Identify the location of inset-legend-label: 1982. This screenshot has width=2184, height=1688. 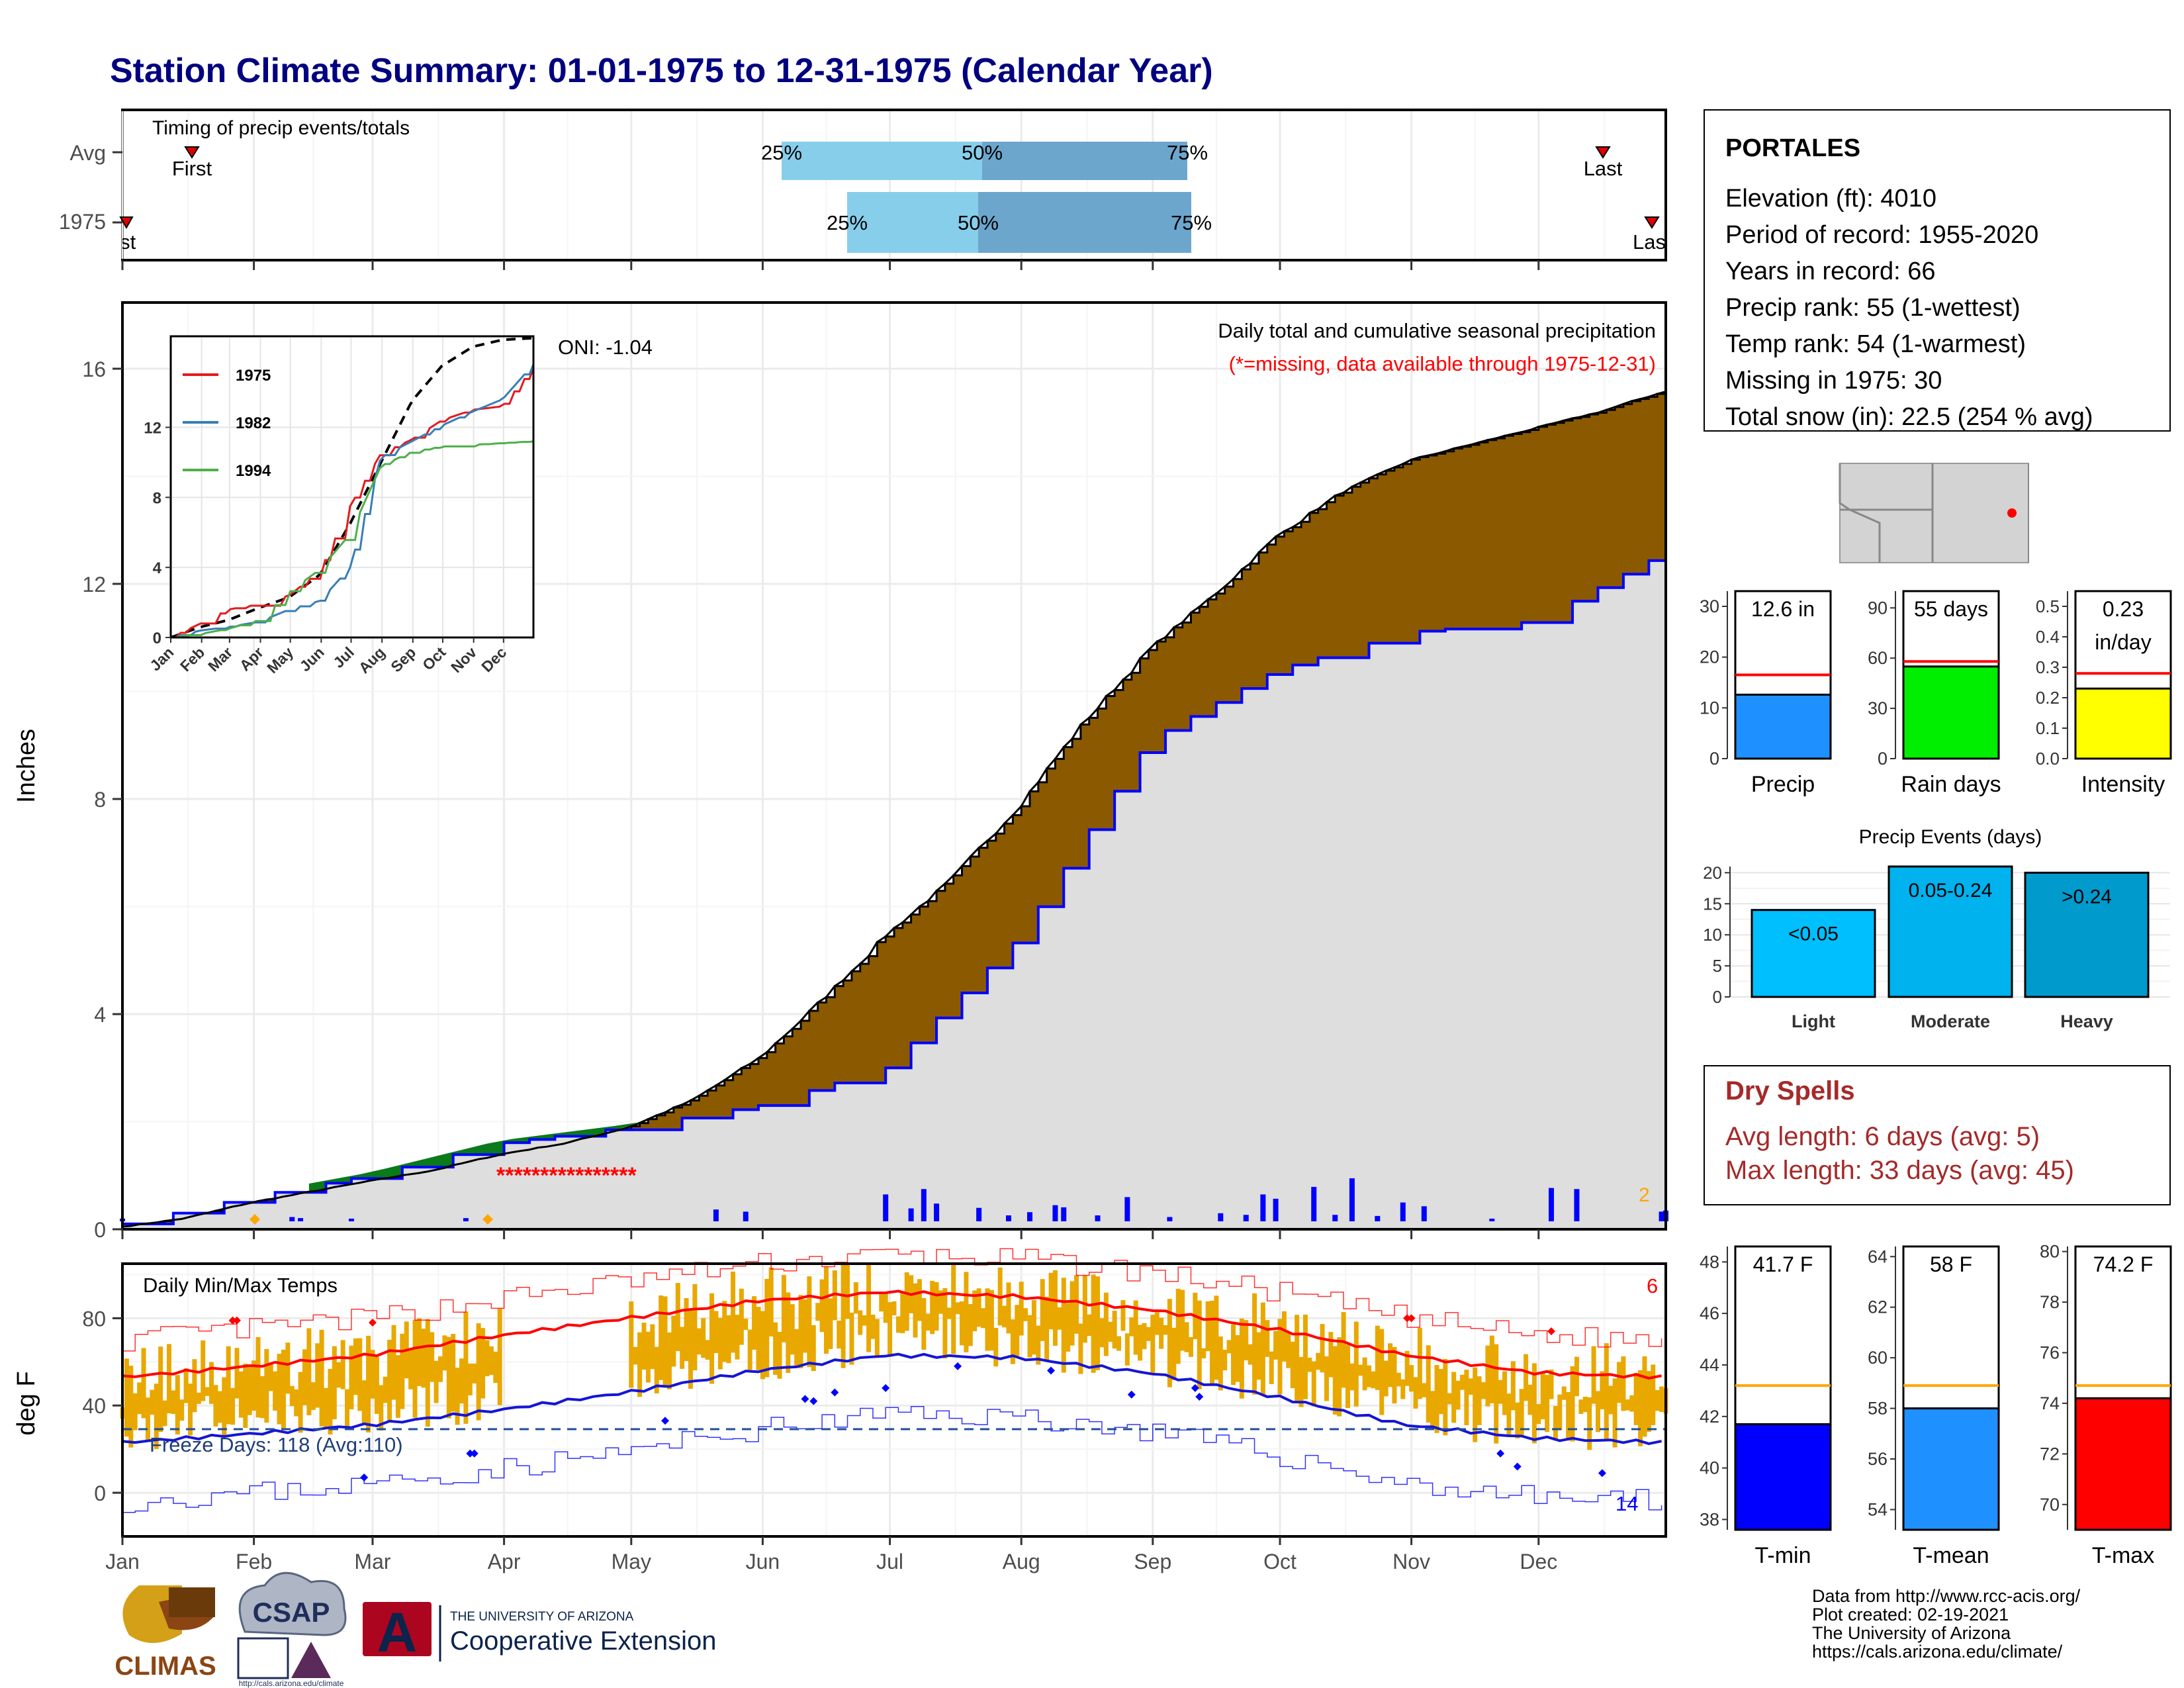
(253, 423).